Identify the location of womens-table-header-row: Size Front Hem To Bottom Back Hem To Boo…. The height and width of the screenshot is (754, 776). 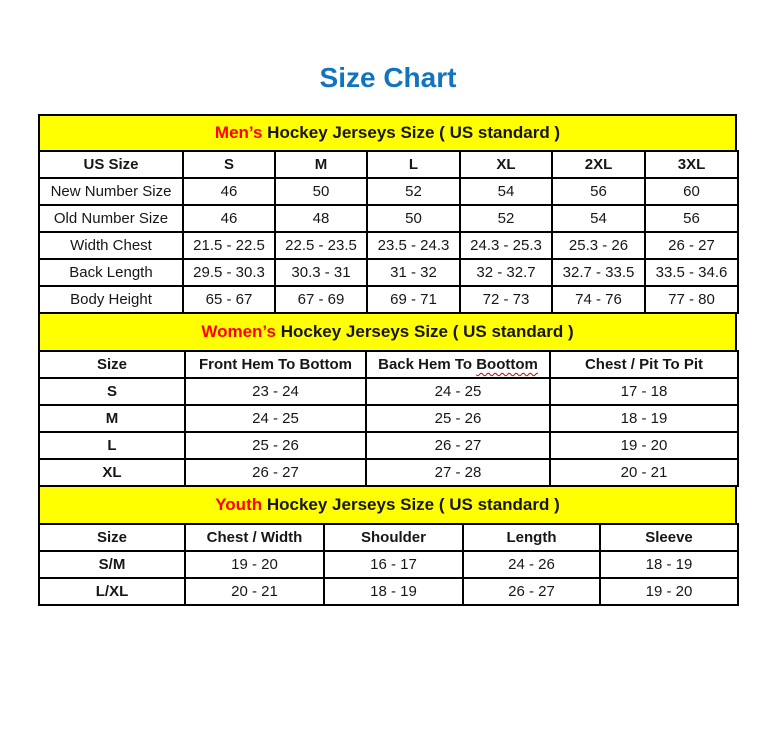
(388, 364).